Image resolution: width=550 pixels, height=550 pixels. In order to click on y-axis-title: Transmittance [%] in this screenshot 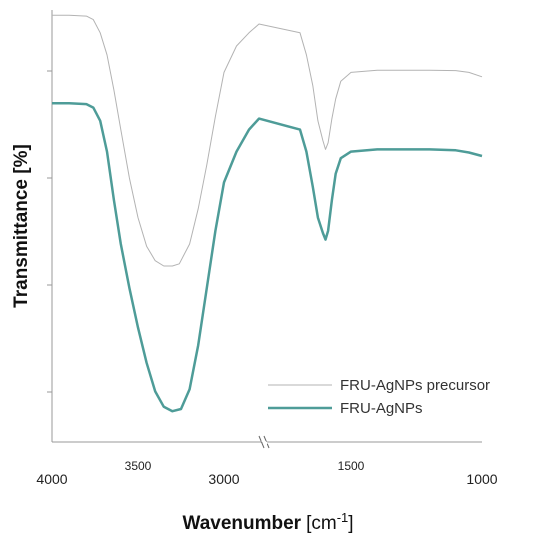, I will do `click(21, 226)`.